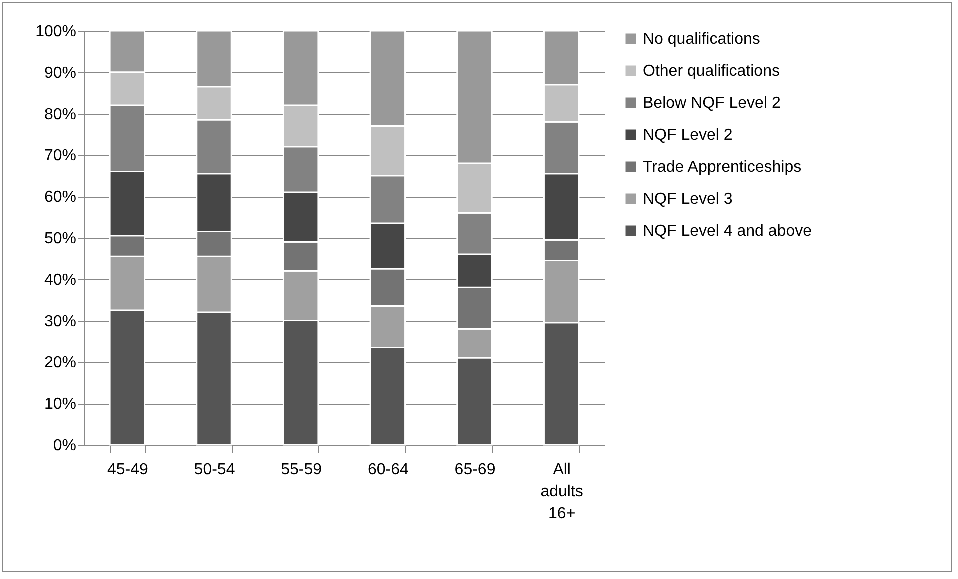 This screenshot has width=958, height=579. What do you see at coordinates (56, 32) in the screenshot?
I see `y-tick-label: 100%` at bounding box center [56, 32].